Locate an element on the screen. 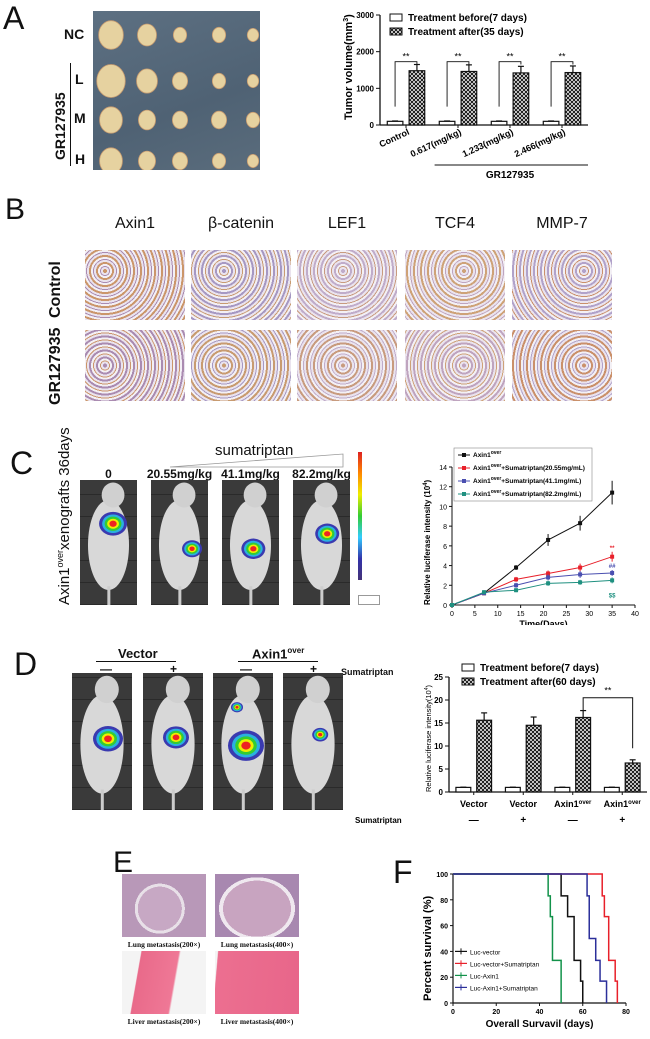  bar is located at coordinates (533, 758).